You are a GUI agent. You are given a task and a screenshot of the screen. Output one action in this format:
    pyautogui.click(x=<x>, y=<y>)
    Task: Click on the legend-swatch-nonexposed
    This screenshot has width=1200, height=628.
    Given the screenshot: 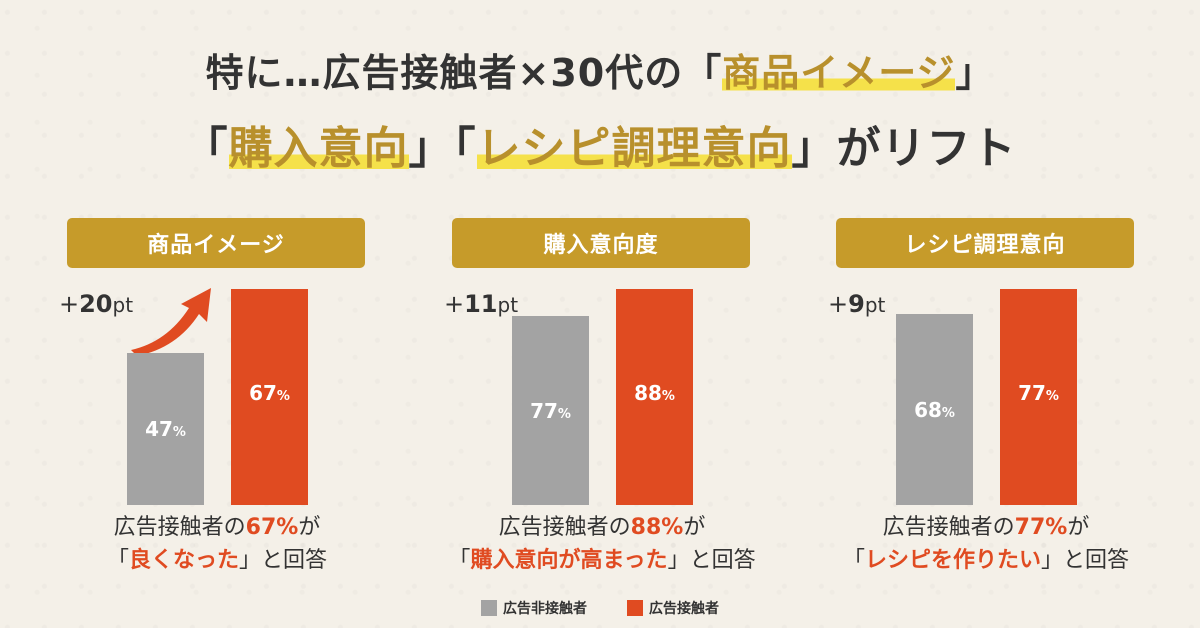 What is the action you would take?
    pyautogui.click(x=489, y=608)
    